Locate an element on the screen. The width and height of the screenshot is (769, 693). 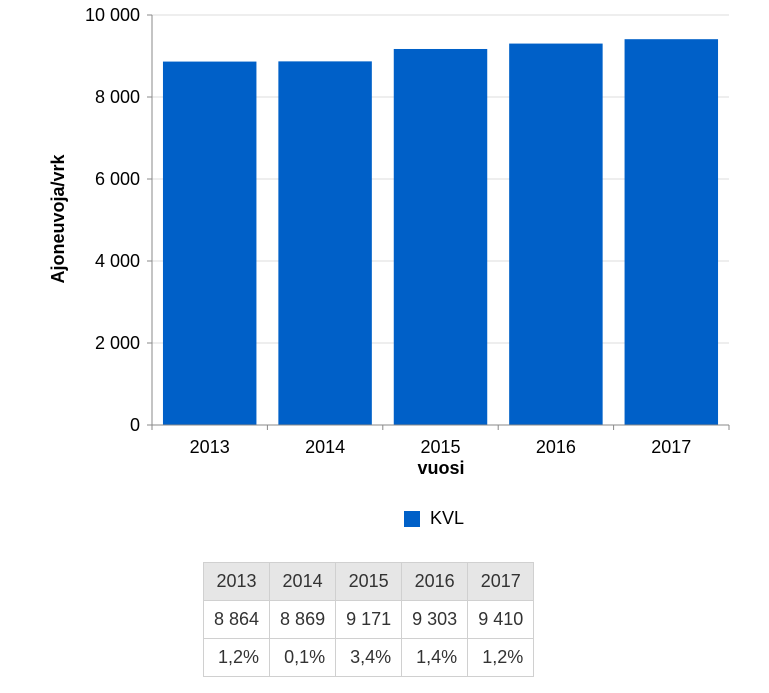
table-cell: 9 303 is located at coordinates (435, 619).